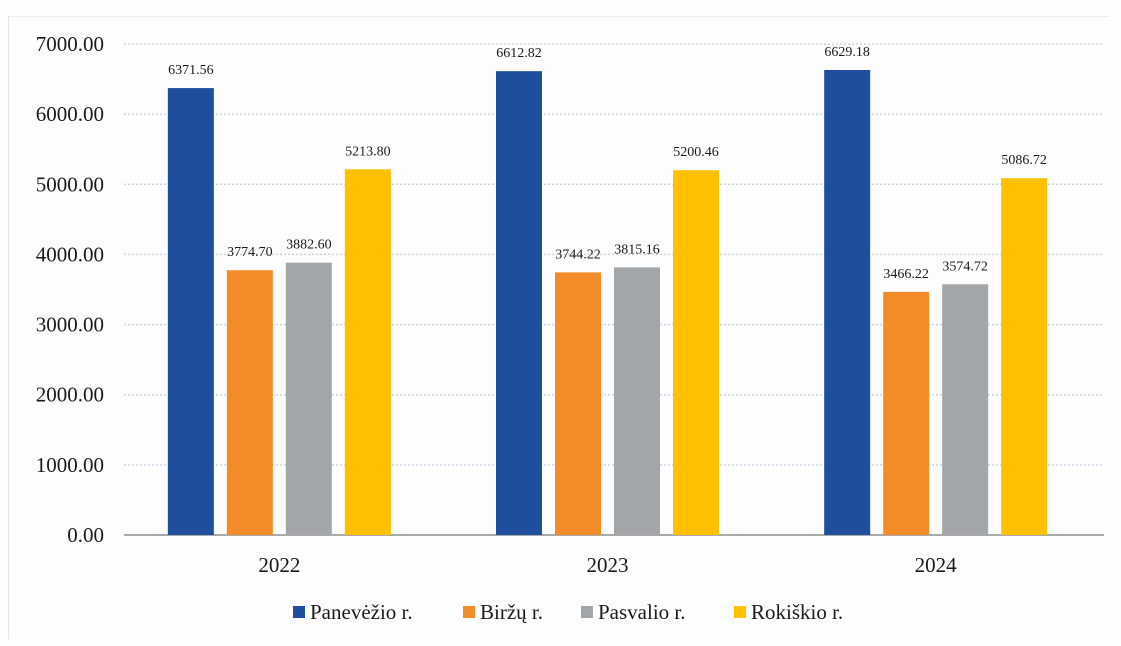  Describe the element at coordinates (1024, 160) in the screenshot. I see `data-label: 5086.72` at that location.